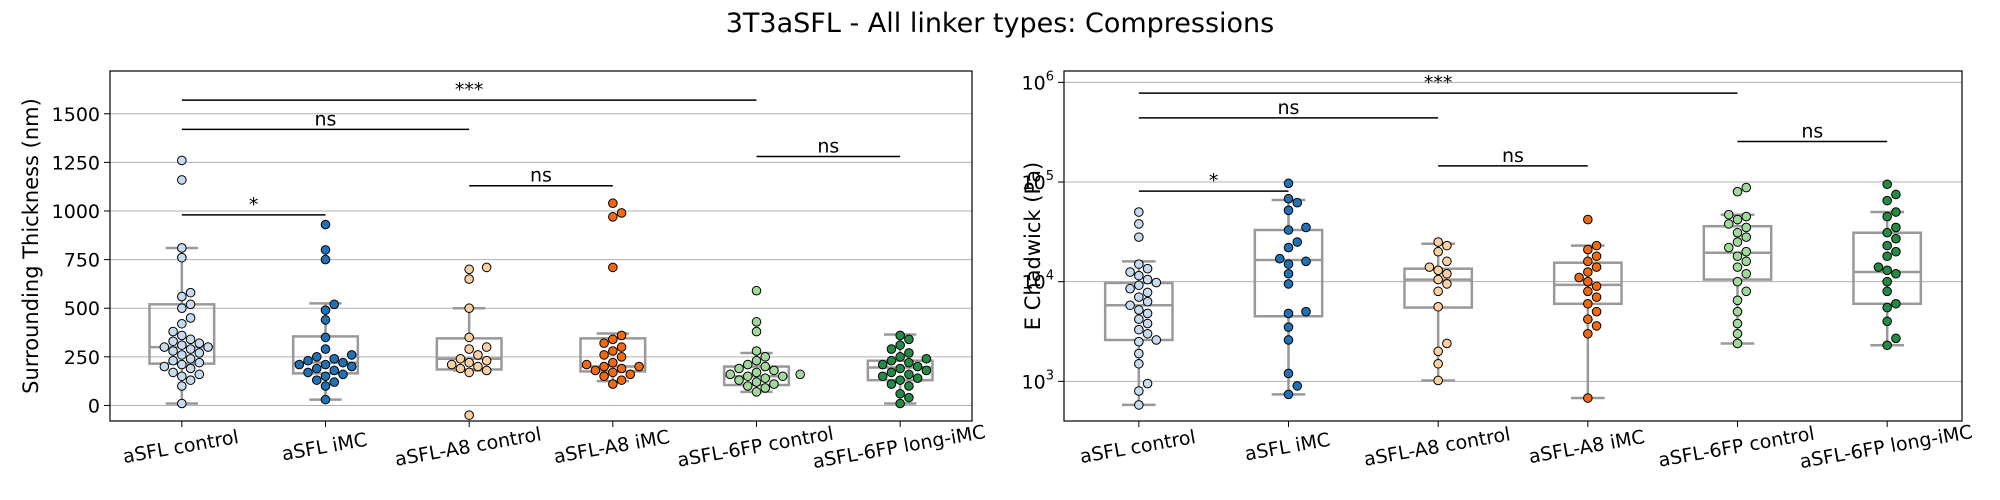  I want to click on x-tick-label-asfl-a8-imc: aSFL-A8 iMC, so click(611, 447).